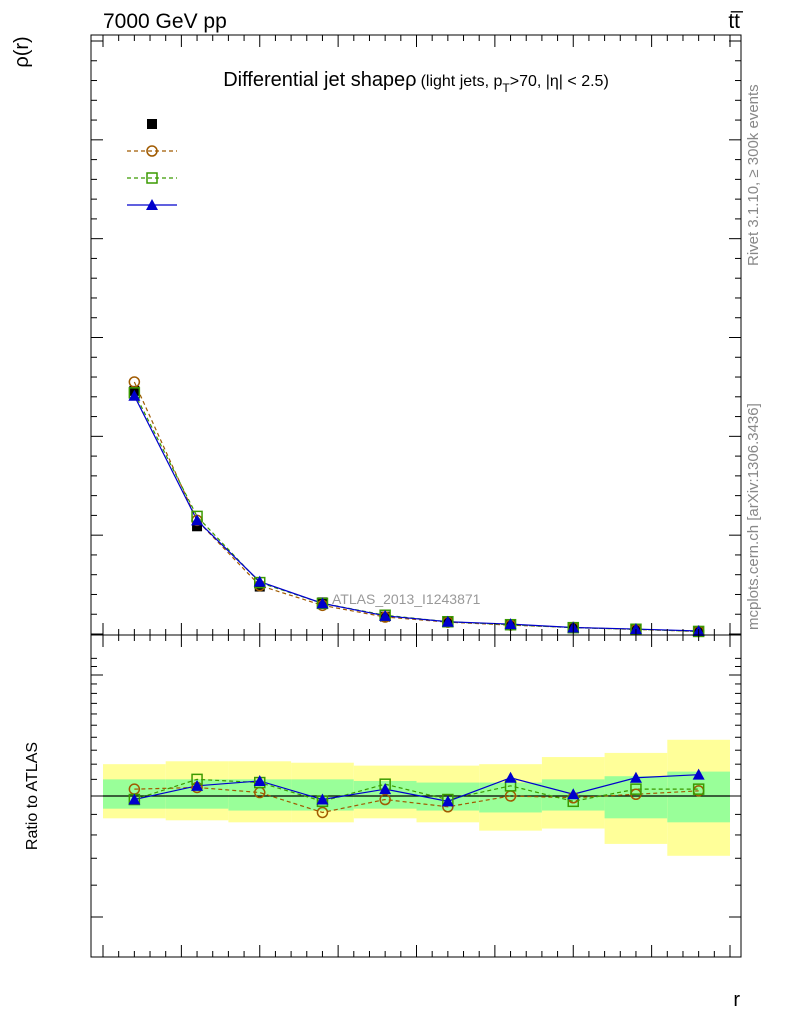  What do you see at coordinates (165, 21) in the screenshot?
I see `energy-label: 7000 GeV pp` at bounding box center [165, 21].